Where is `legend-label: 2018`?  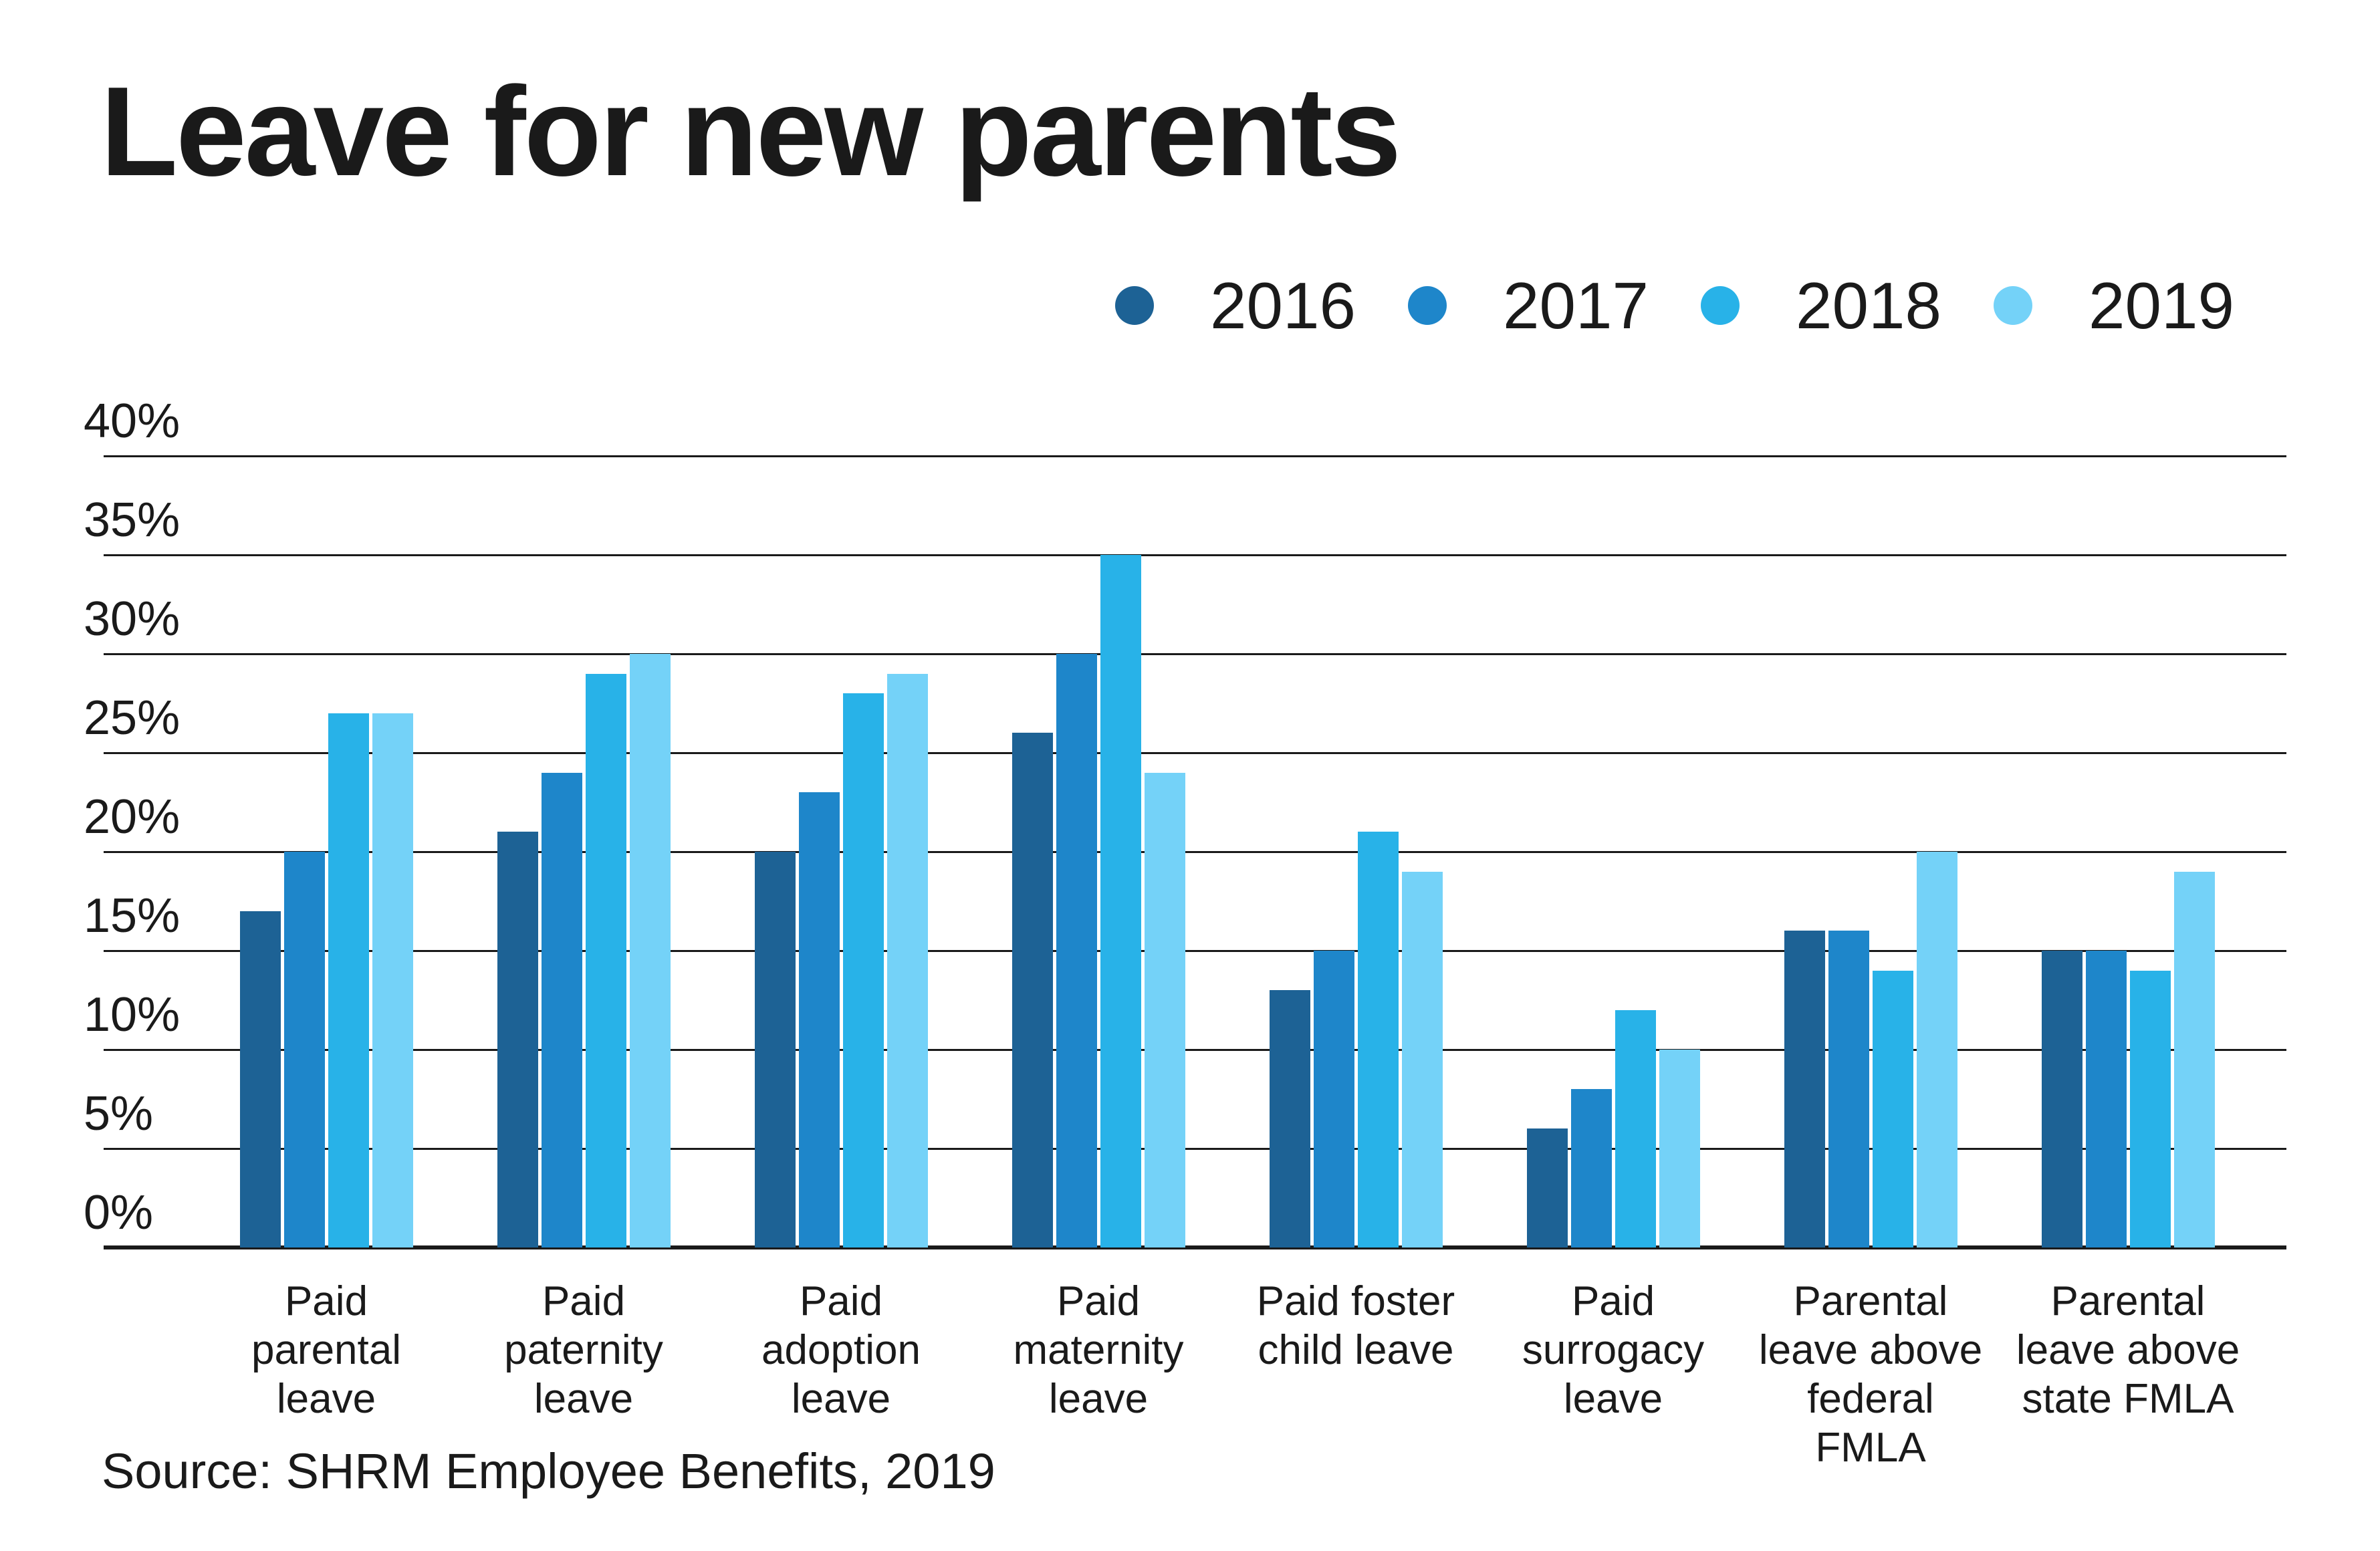 legend-label: 2018 is located at coordinates (1868, 305).